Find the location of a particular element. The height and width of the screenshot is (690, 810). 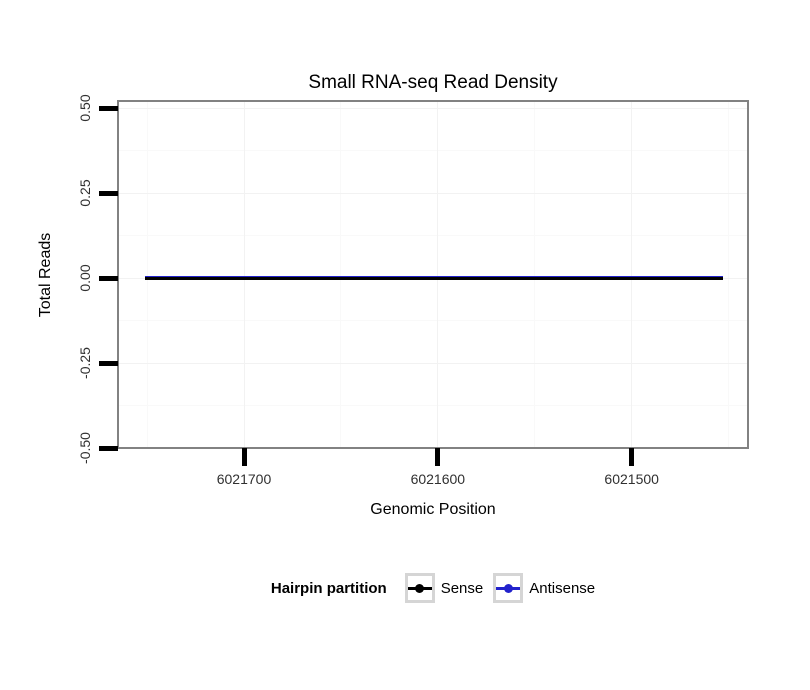

legend-title: Hairpin partition is located at coordinates (328, 588).